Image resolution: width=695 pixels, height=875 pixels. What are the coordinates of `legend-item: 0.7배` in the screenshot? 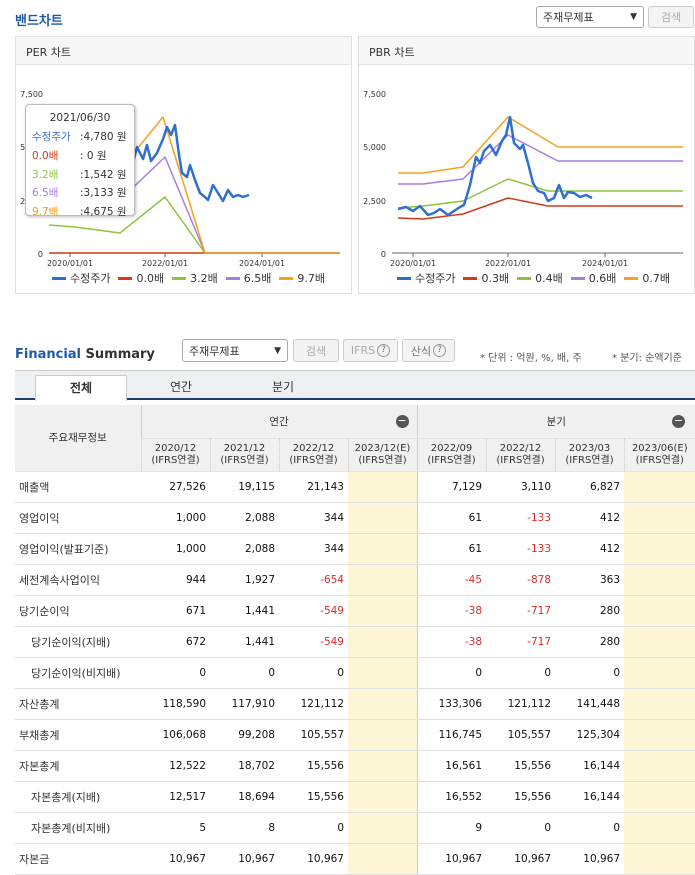 It's located at (647, 278).